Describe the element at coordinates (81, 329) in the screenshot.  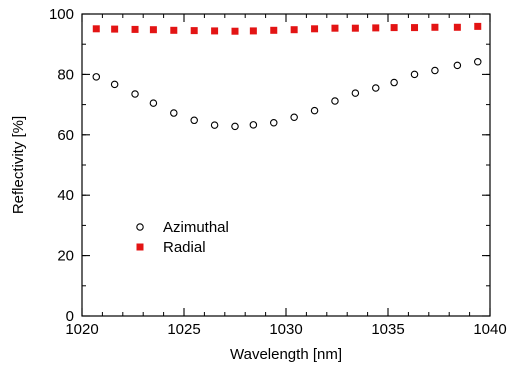
I see `x-tick-label: 1020` at that location.